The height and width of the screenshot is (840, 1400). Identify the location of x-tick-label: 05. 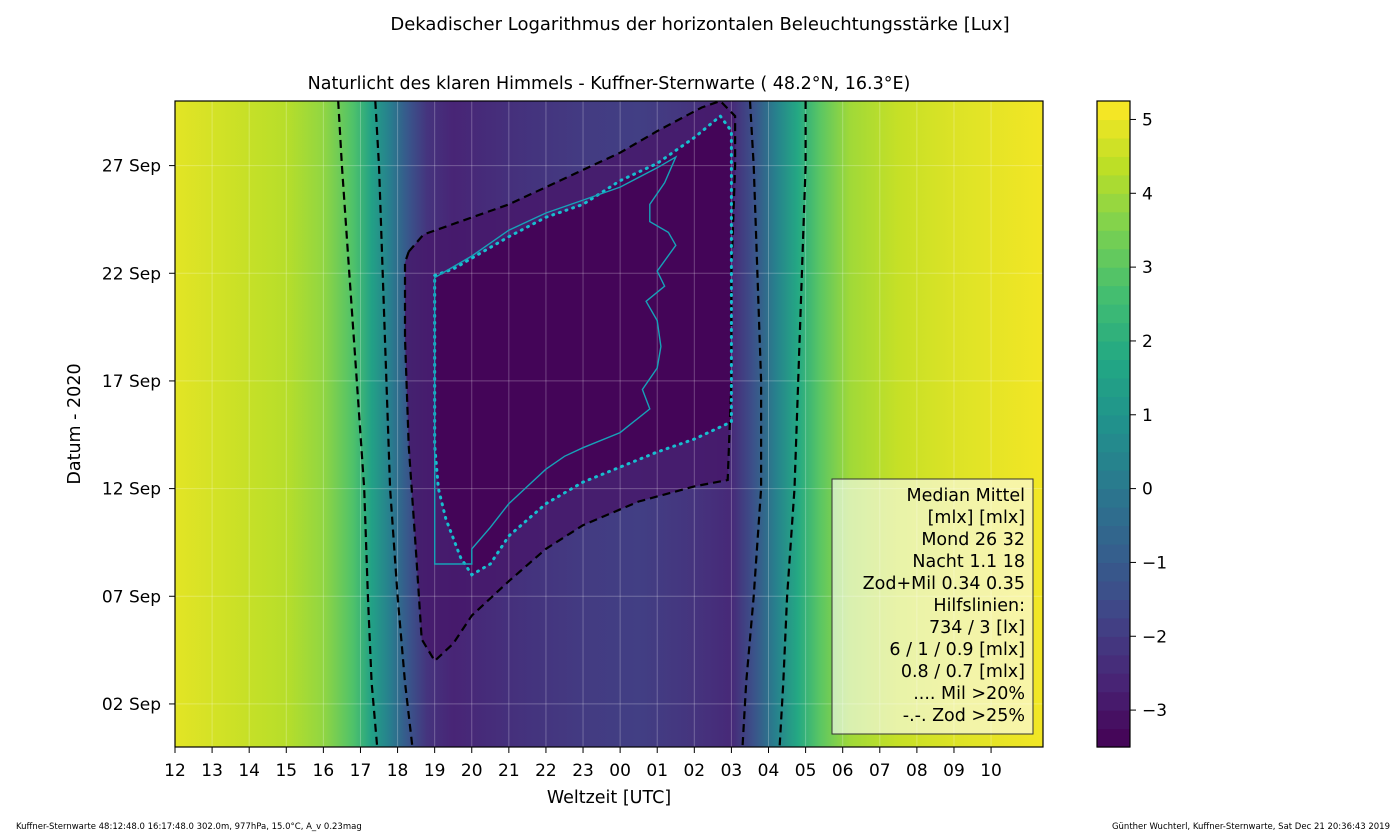
(806, 771).